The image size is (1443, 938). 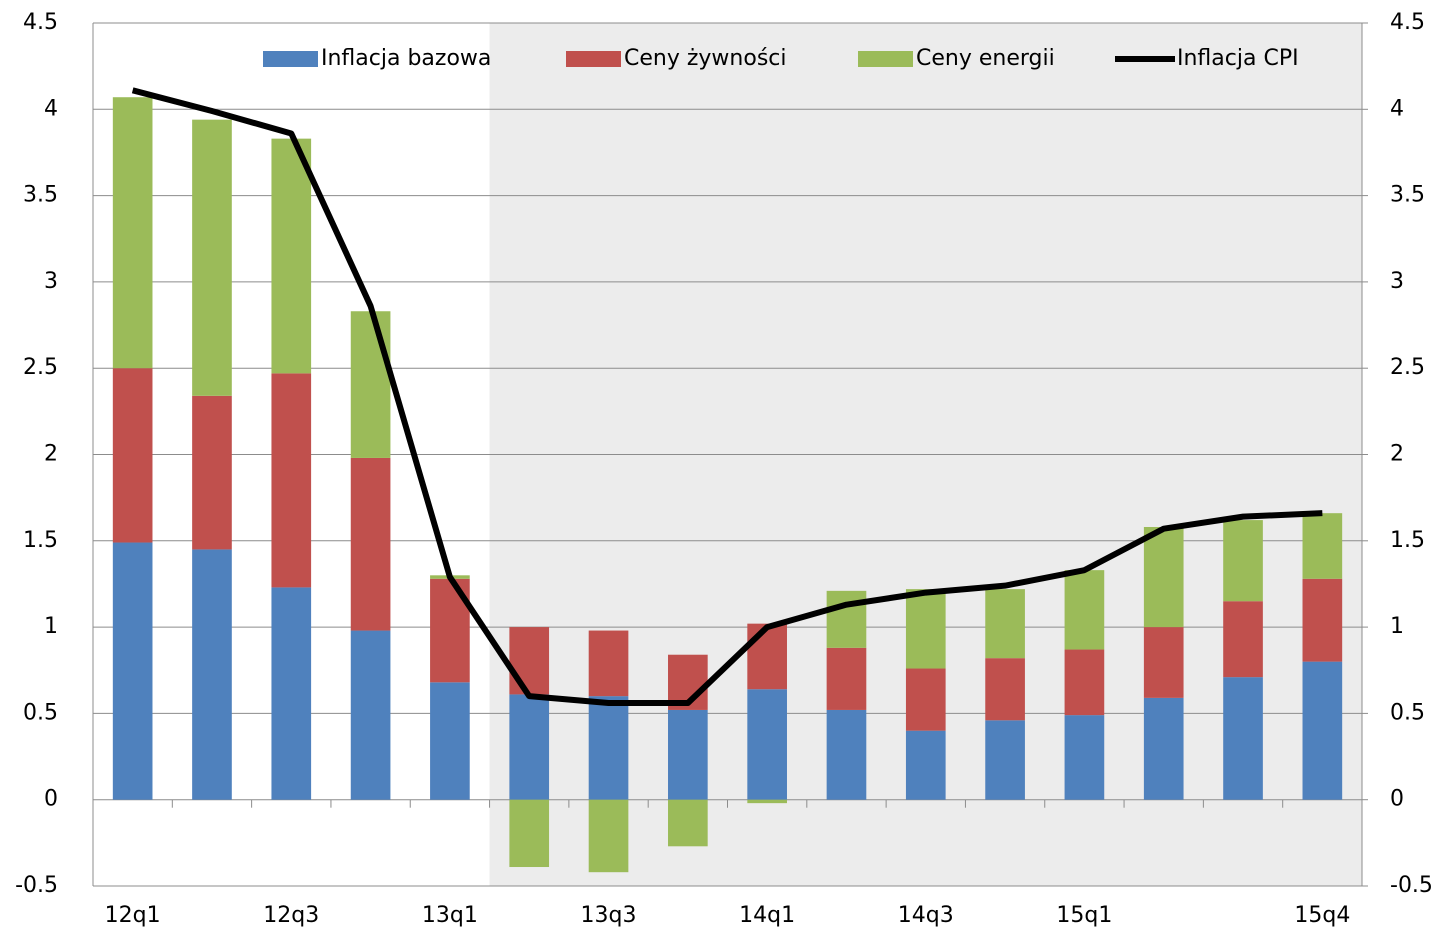 What do you see at coordinates (1407, 22) in the screenshot?
I see `y2-tick-label: 4.5` at bounding box center [1407, 22].